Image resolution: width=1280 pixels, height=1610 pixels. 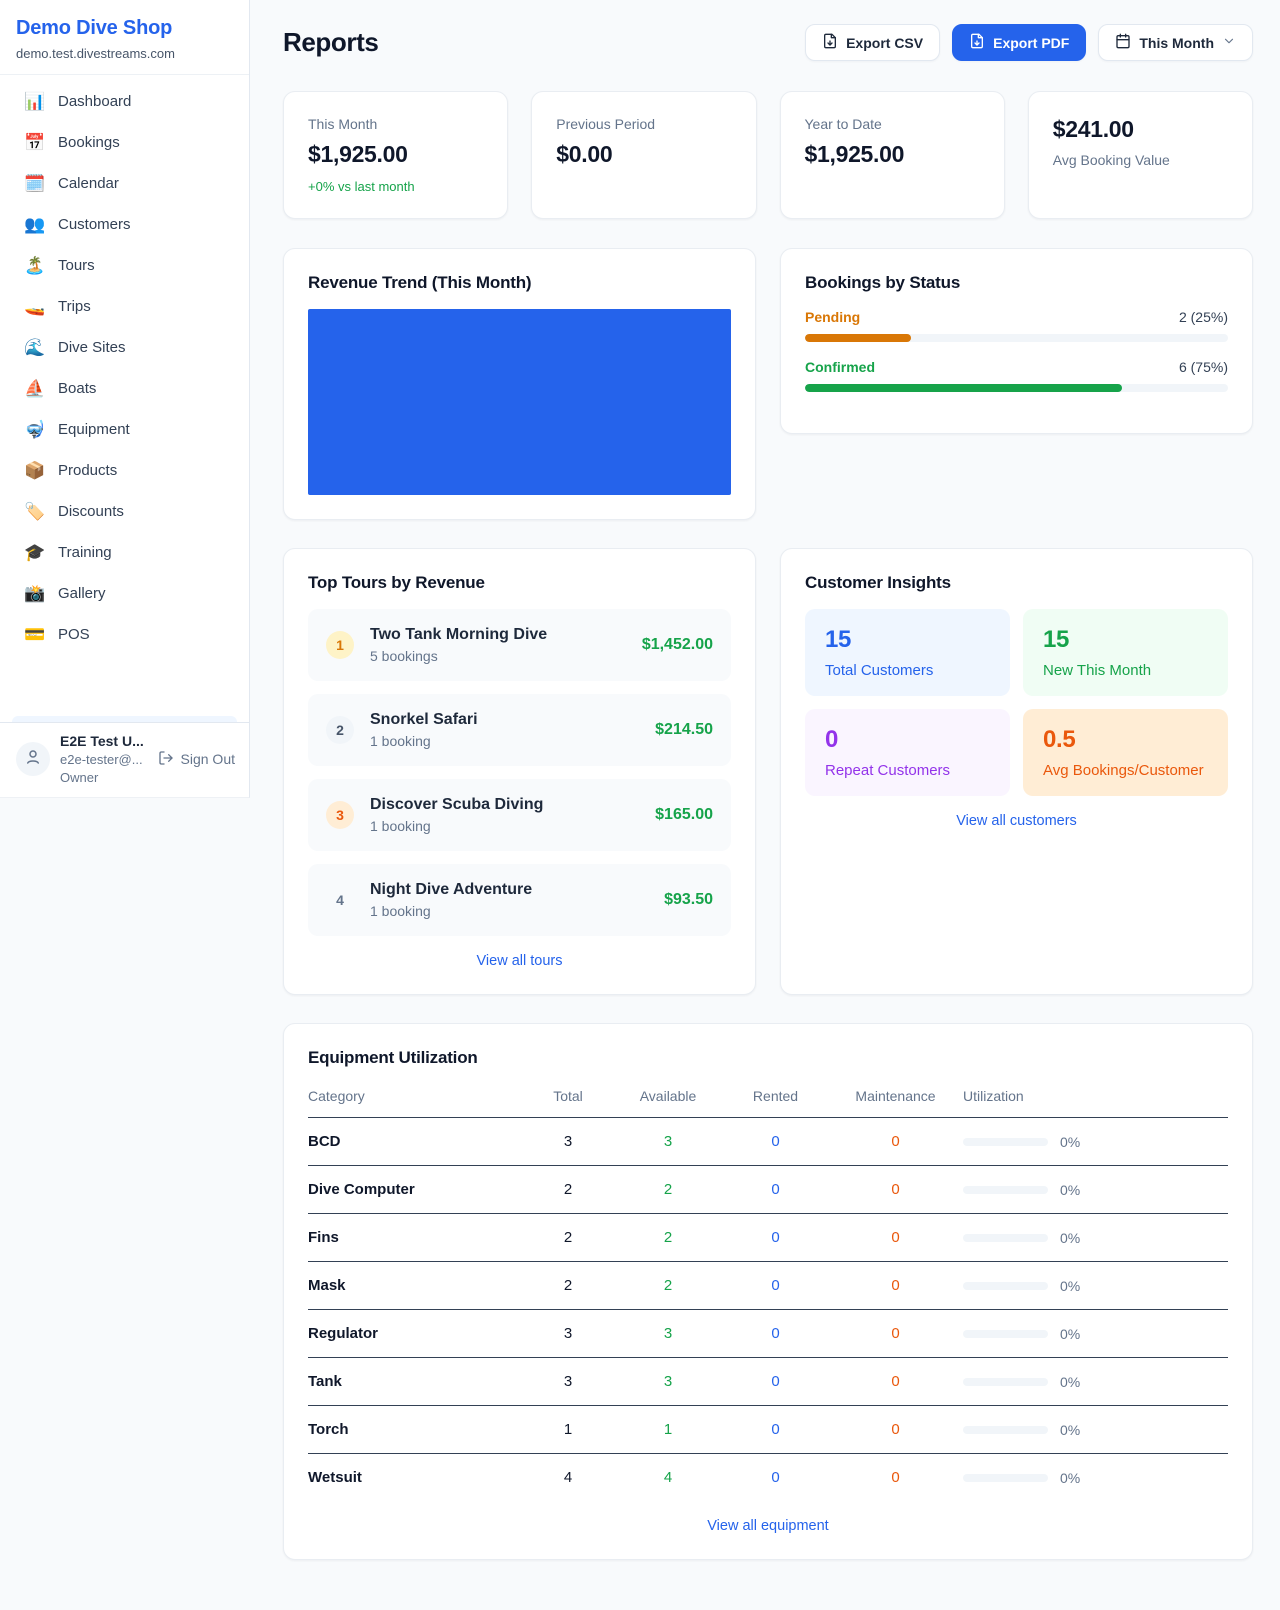 What do you see at coordinates (82, 593) in the screenshot?
I see `sidebar-item-label: Gallery` at bounding box center [82, 593].